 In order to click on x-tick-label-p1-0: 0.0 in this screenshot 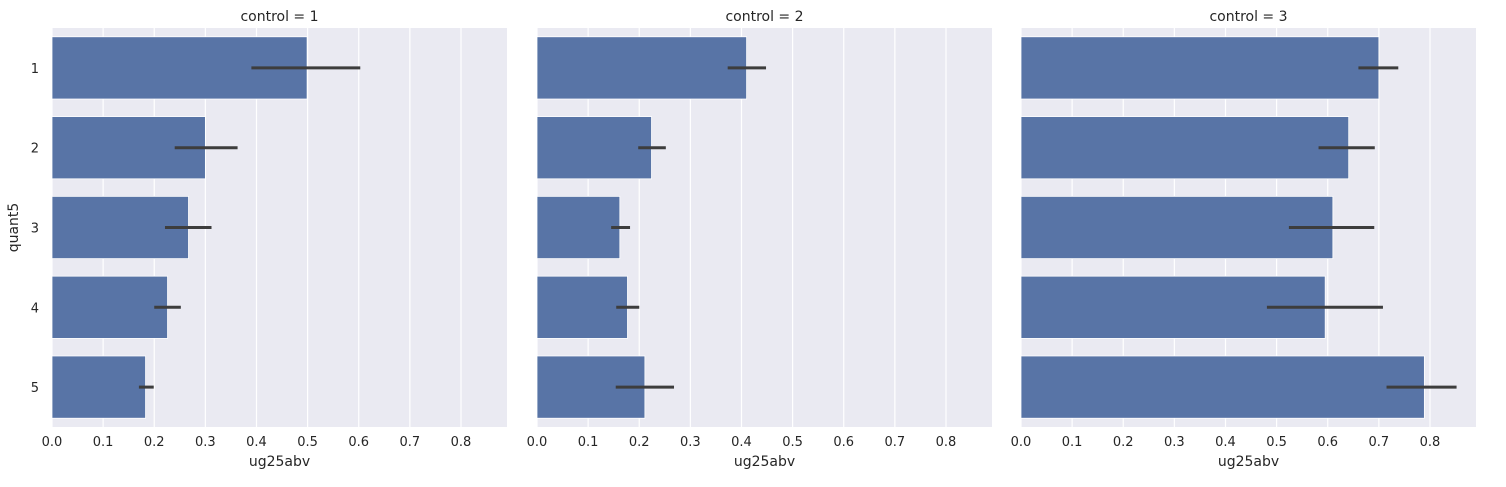, I will do `click(52, 442)`.